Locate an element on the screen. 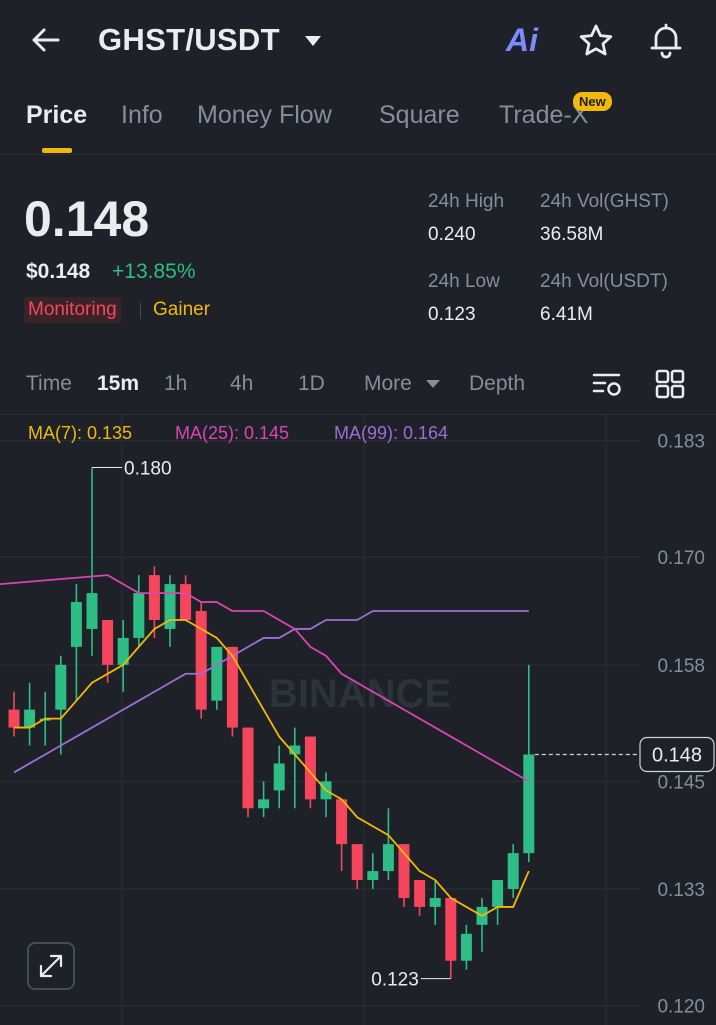 The height and width of the screenshot is (1025, 716). high-marker-label: 0.180 is located at coordinates (148, 469).